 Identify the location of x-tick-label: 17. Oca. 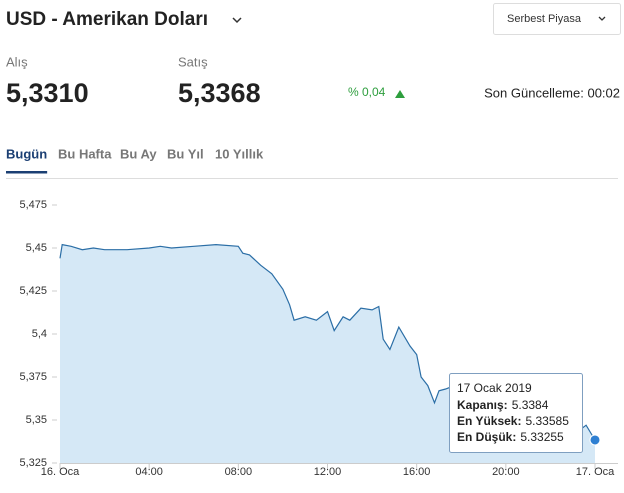
(595, 472).